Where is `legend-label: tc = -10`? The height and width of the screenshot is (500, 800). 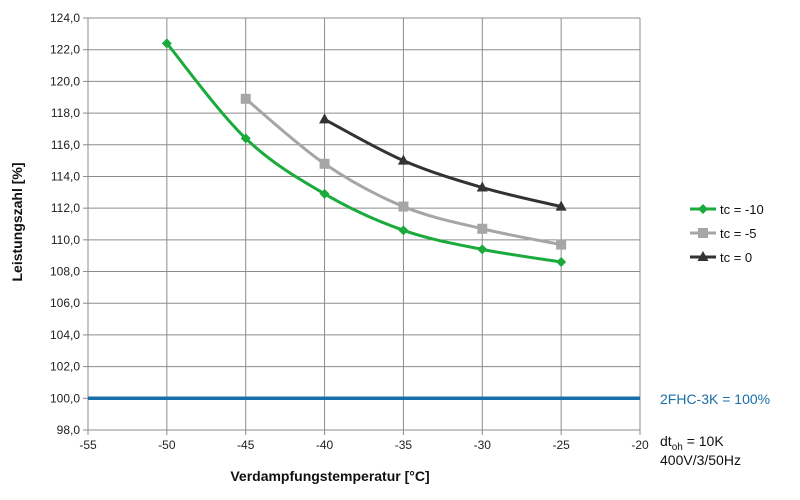
legend-label: tc = -10 is located at coordinates (742, 209).